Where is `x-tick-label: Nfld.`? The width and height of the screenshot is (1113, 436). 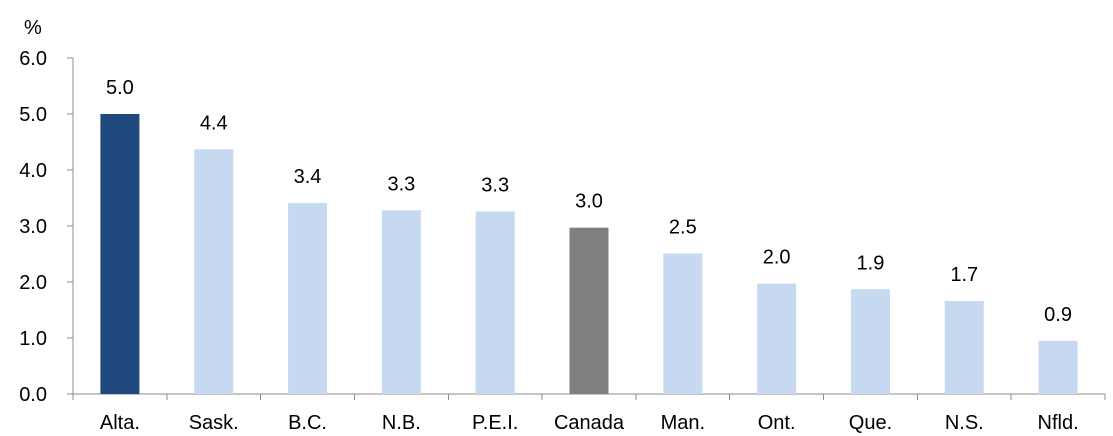
x-tick-label: Nfld. is located at coordinates (1058, 423).